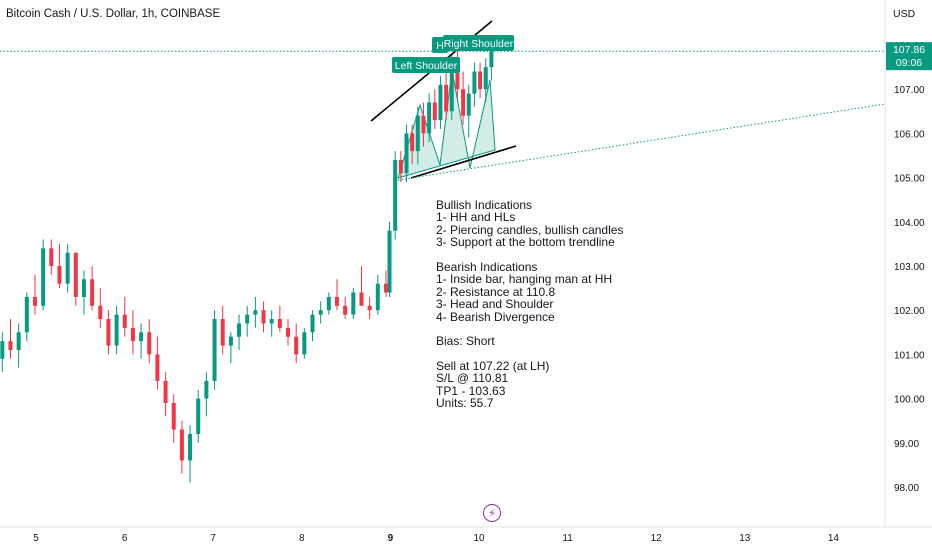 The height and width of the screenshot is (550, 932). I want to click on svg-text: 107.86, so click(909, 50).